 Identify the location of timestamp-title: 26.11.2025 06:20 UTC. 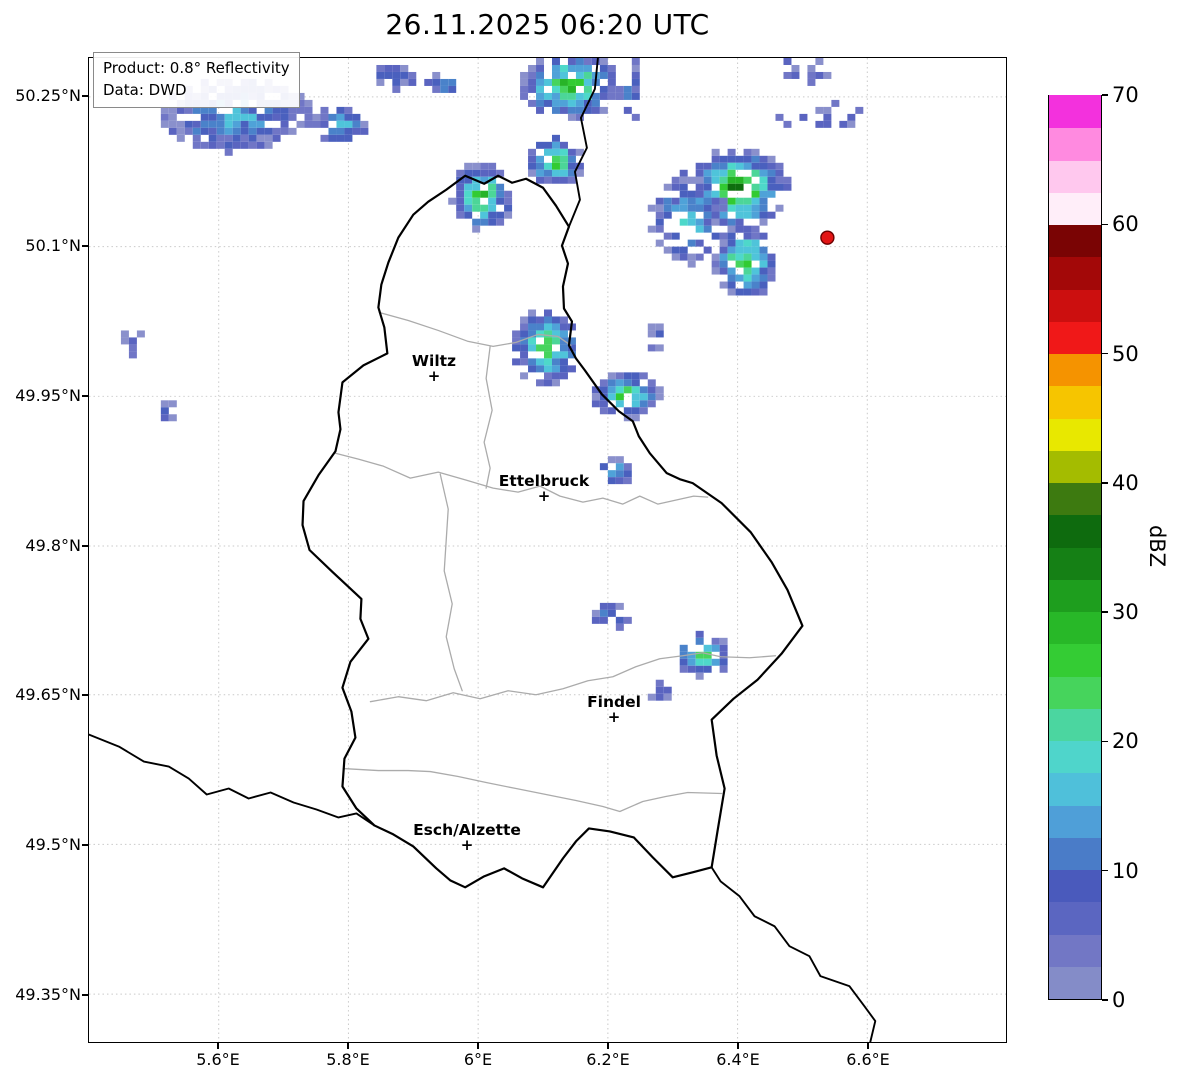
(547, 24).